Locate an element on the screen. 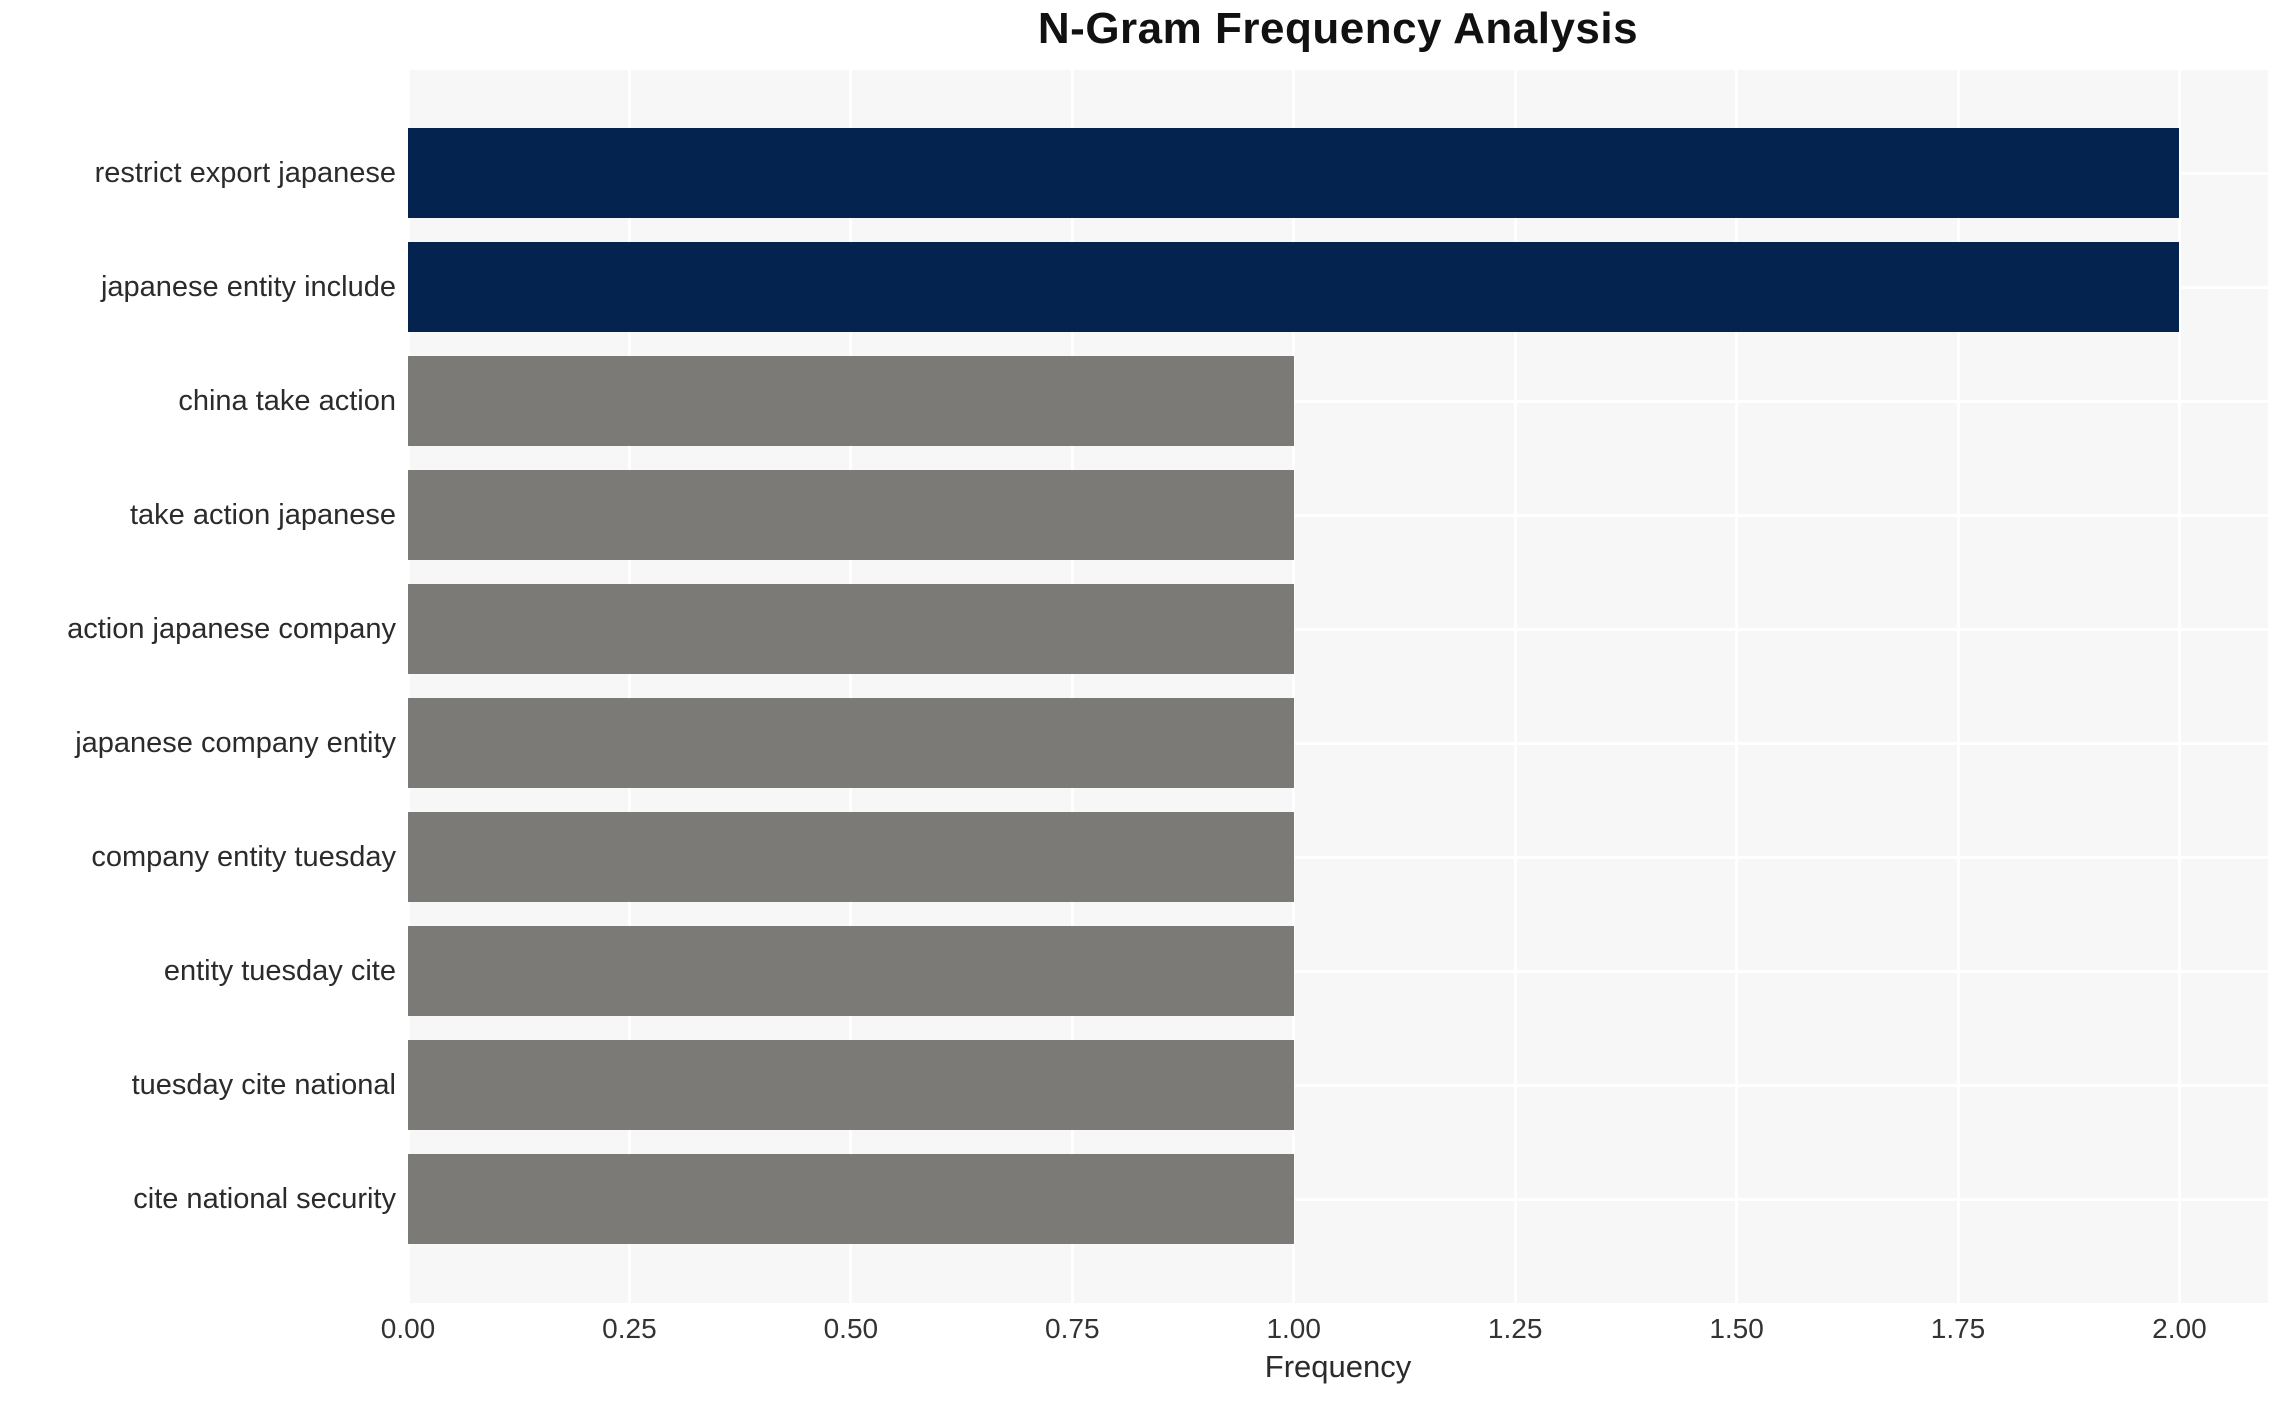 The width and height of the screenshot is (2288, 1402). y-axis-label: japanese company entity is located at coordinates (235, 743).